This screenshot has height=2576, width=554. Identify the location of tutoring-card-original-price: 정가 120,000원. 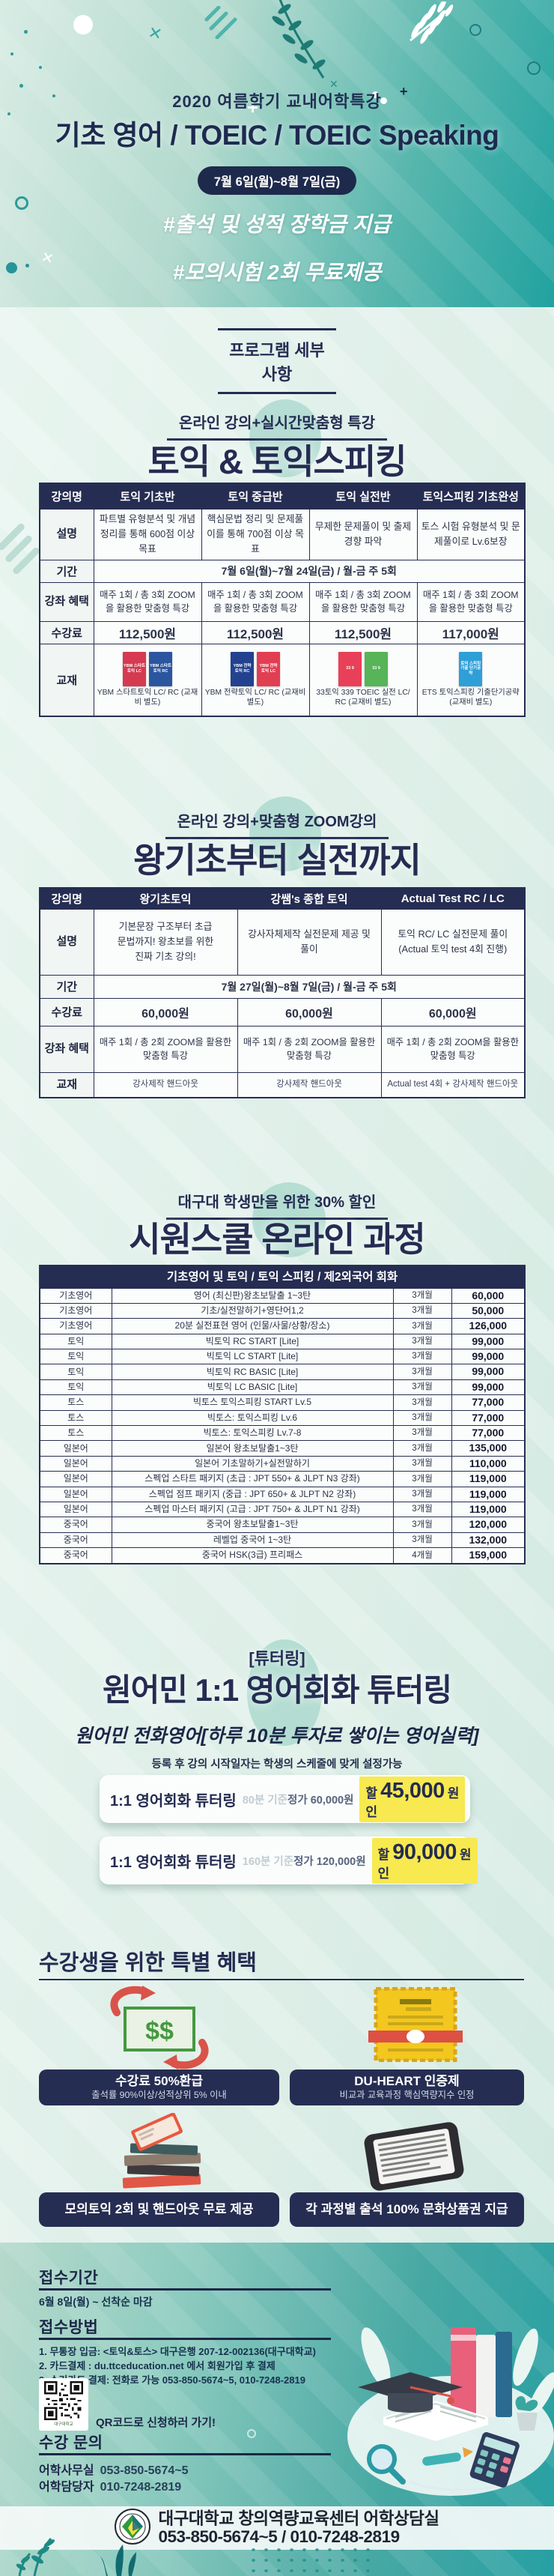
(329, 1861).